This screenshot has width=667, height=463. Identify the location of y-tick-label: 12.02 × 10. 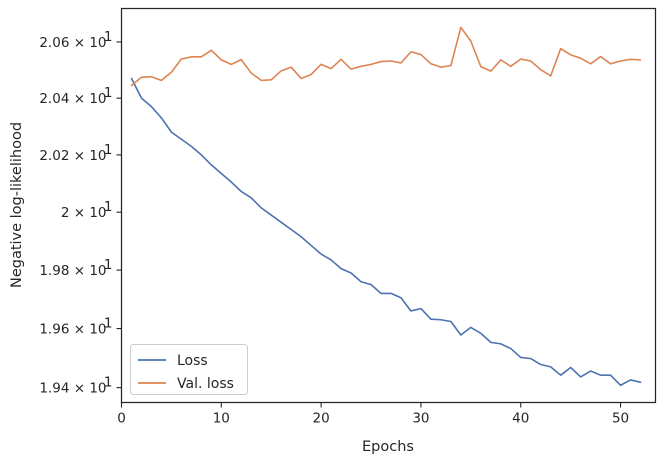
(75, 153).